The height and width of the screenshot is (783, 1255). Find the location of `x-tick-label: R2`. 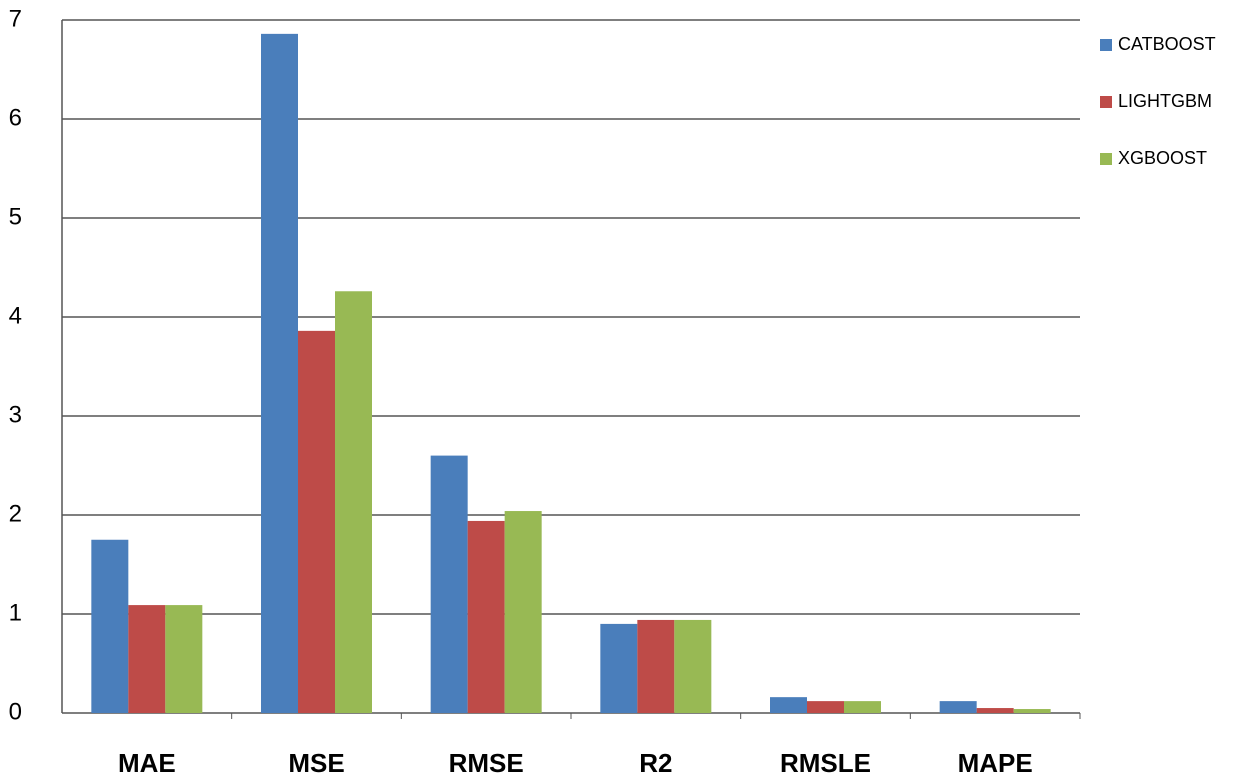

x-tick-label: R2 is located at coordinates (655, 763).